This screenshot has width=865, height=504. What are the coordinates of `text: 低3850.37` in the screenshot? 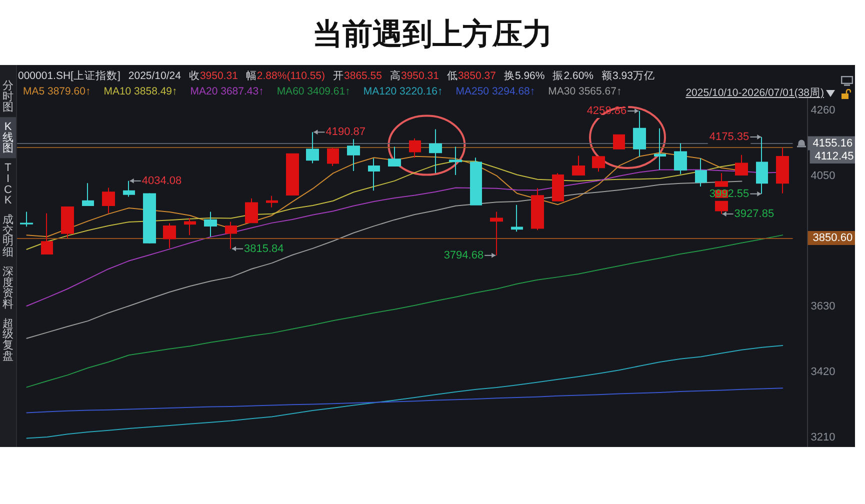 It's located at (471, 76).